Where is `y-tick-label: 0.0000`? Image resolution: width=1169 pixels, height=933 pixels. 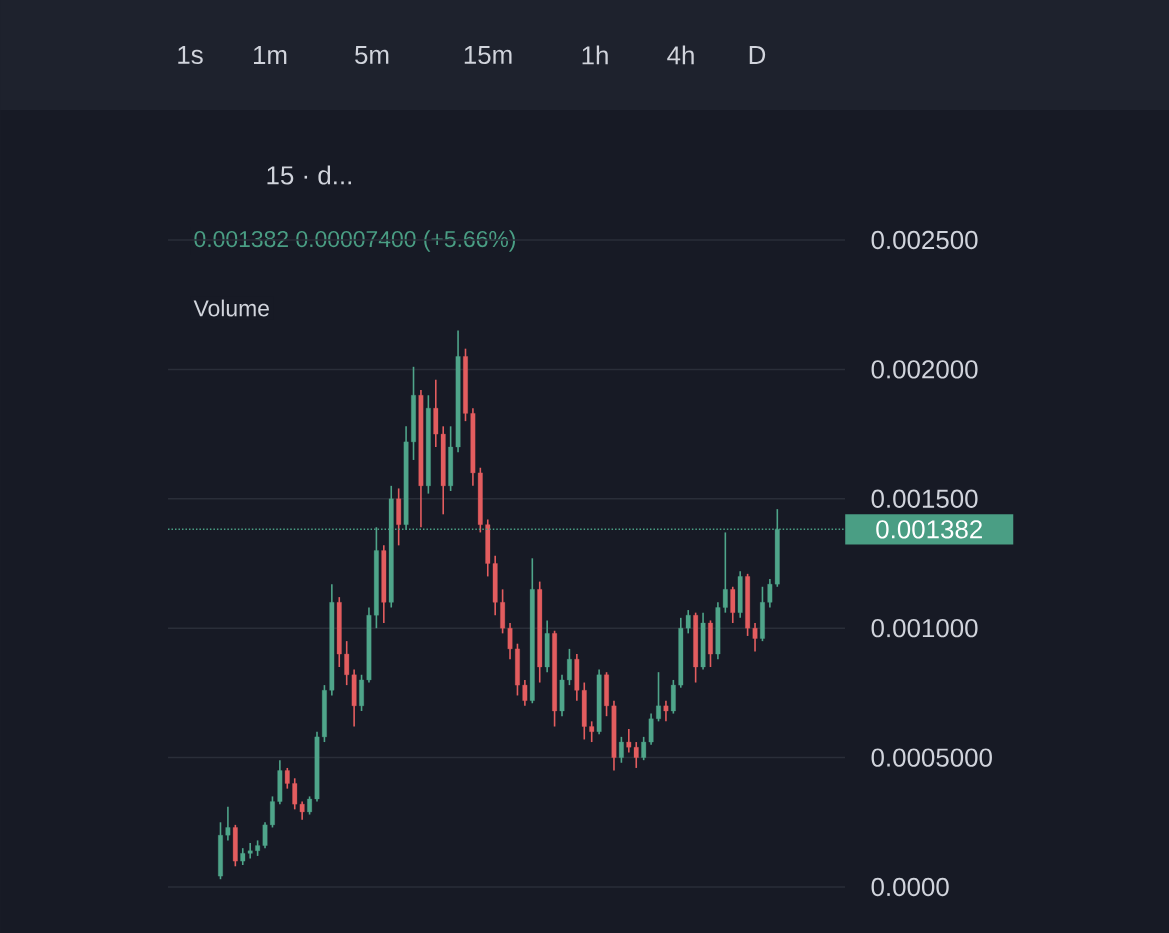
y-tick-label: 0.0000 is located at coordinates (910, 887).